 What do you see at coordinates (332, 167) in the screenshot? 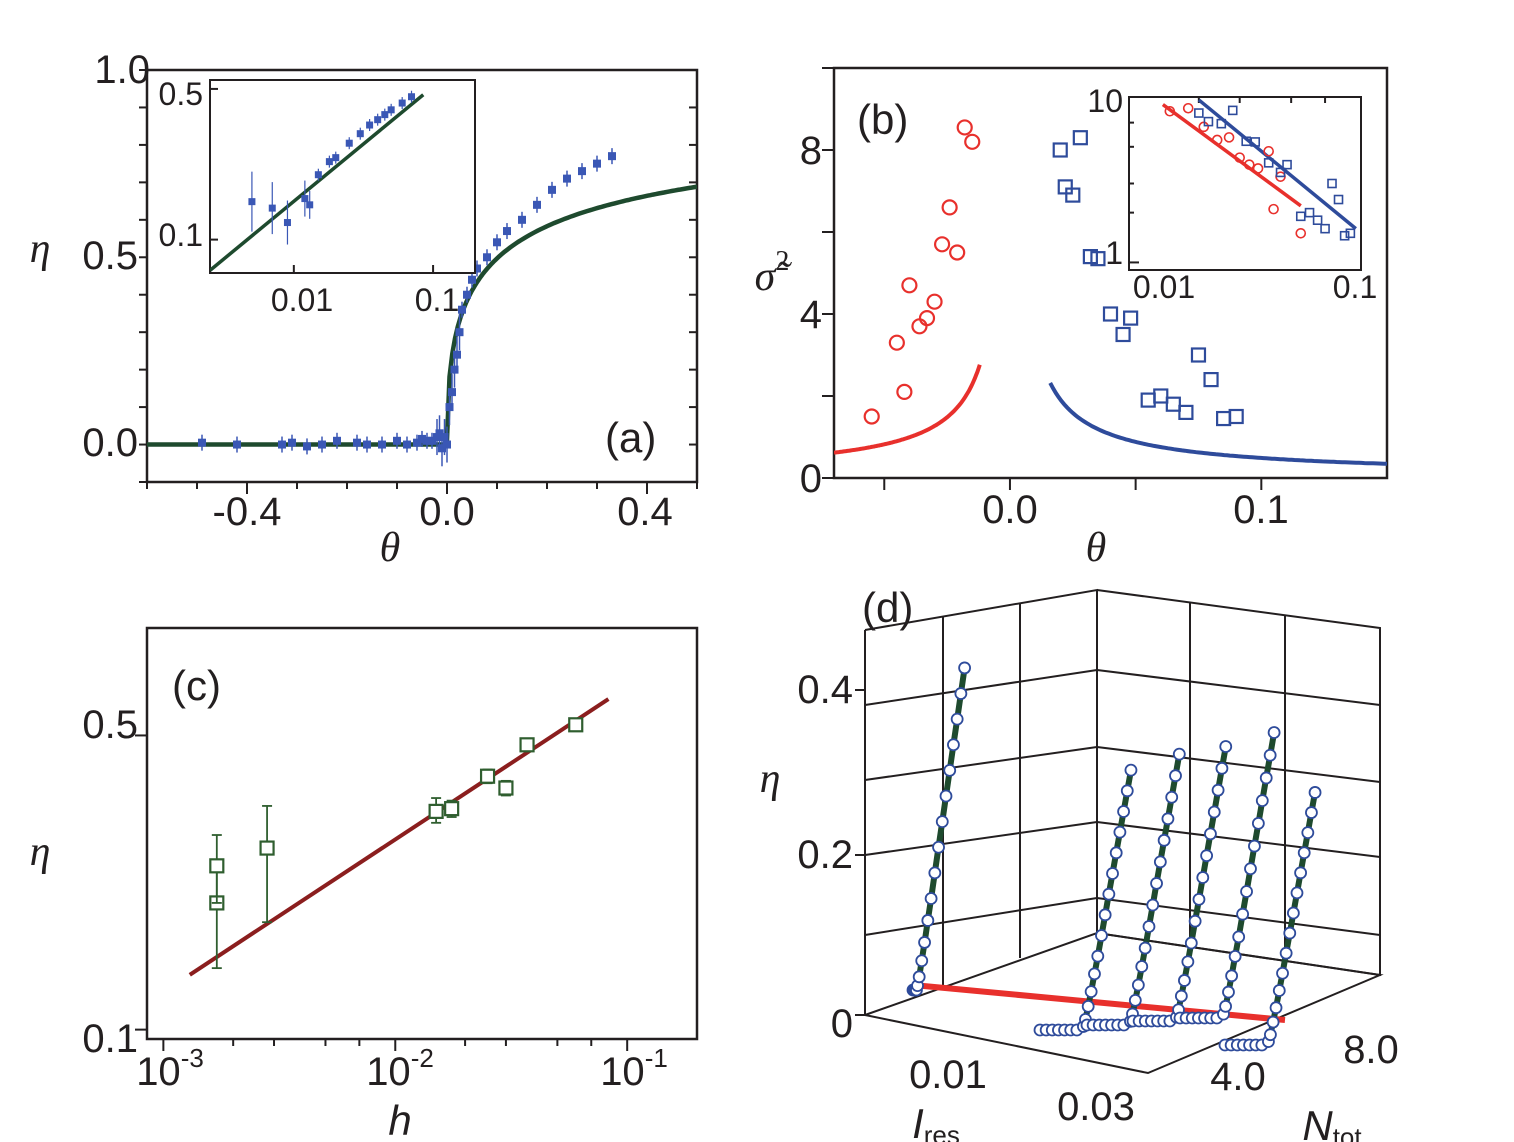
I see `panel-a-inset-markers` at bounding box center [332, 167].